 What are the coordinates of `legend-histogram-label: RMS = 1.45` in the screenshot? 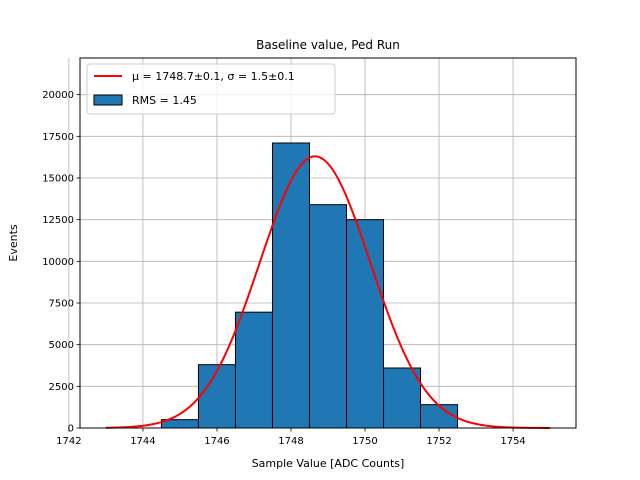 It's located at (164, 100).